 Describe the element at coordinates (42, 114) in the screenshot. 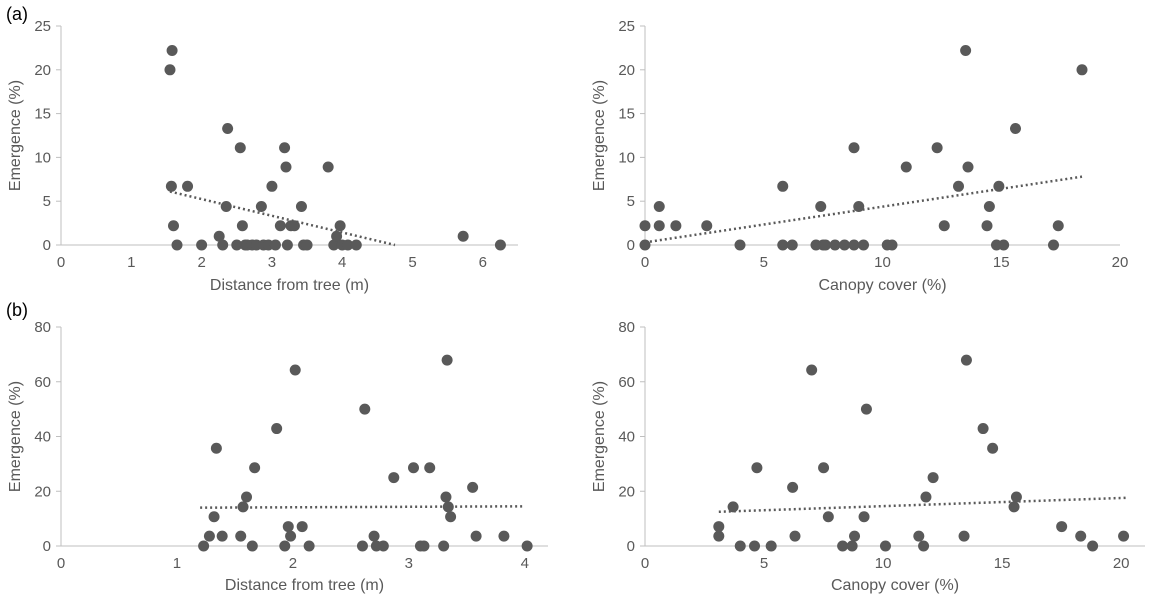

I see `y-tick-label: 15` at that location.